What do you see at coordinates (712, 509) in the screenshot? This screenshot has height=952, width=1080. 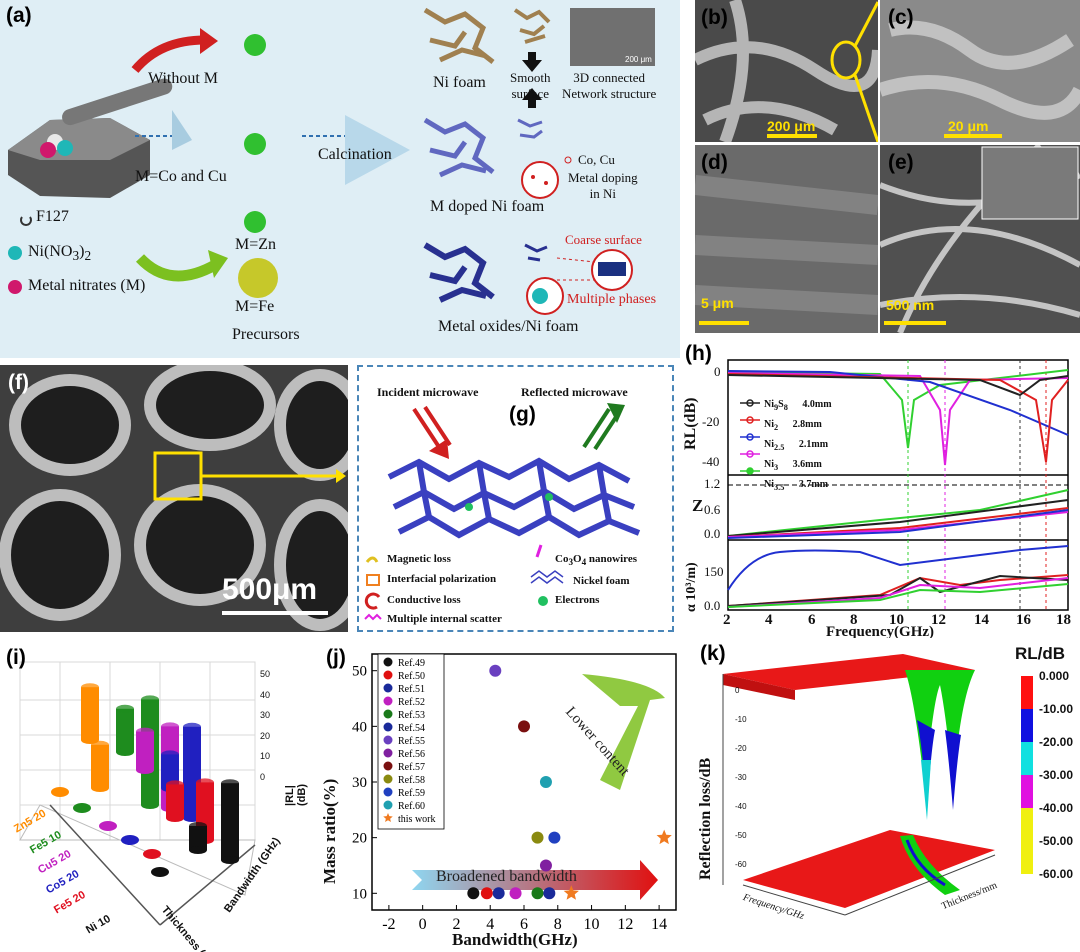 I see `z-tick: 0.6` at bounding box center [712, 509].